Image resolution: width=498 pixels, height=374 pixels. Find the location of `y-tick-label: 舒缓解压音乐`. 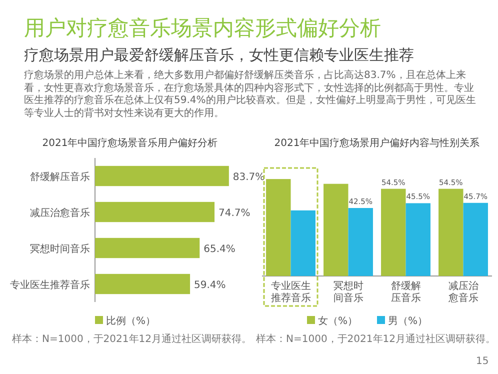

y-tick-label: 舒缓解压音乐 is located at coordinates (60, 177).